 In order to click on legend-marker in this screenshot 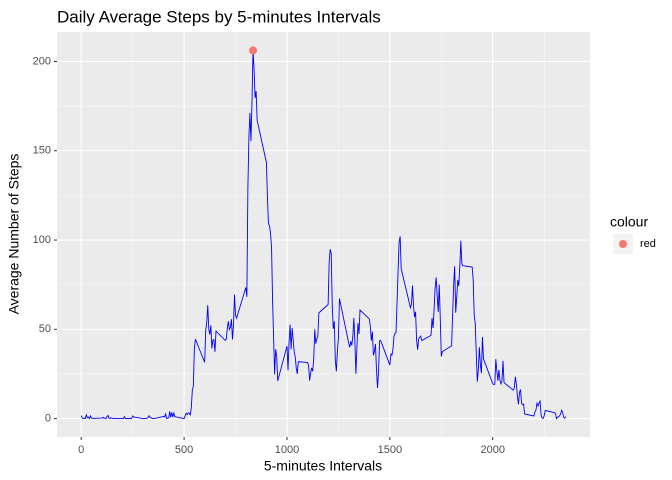, I will do `click(623, 244)`.